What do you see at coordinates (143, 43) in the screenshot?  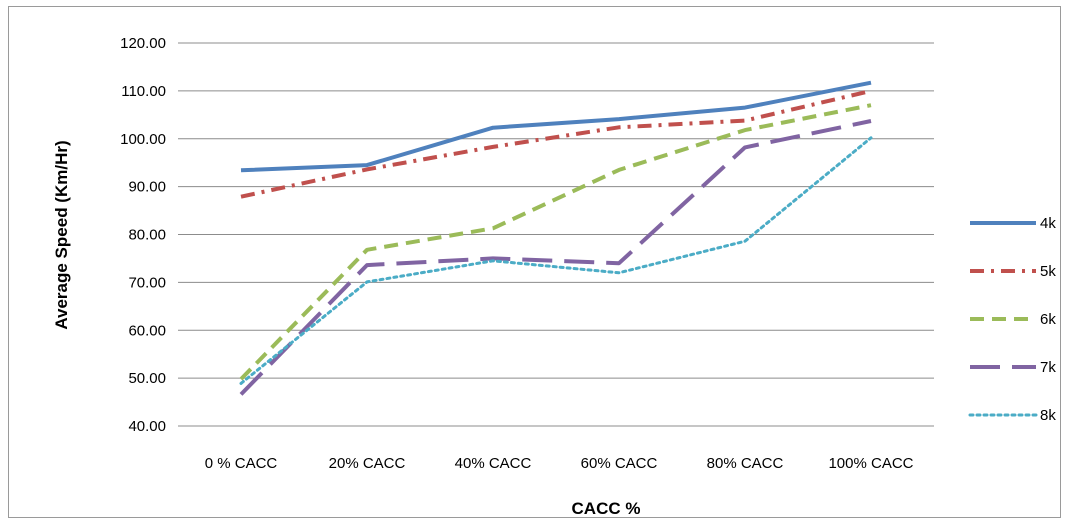 I see `y-tick-label: 120.00` at bounding box center [143, 43].